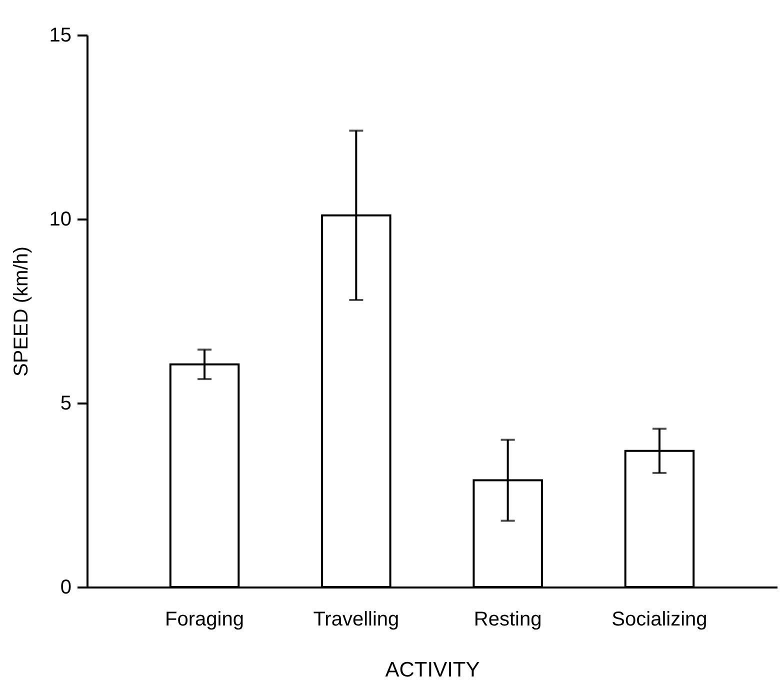 The image size is (782, 690). Describe the element at coordinates (60, 35) in the screenshot. I see `y-tick-label: 15` at that location.